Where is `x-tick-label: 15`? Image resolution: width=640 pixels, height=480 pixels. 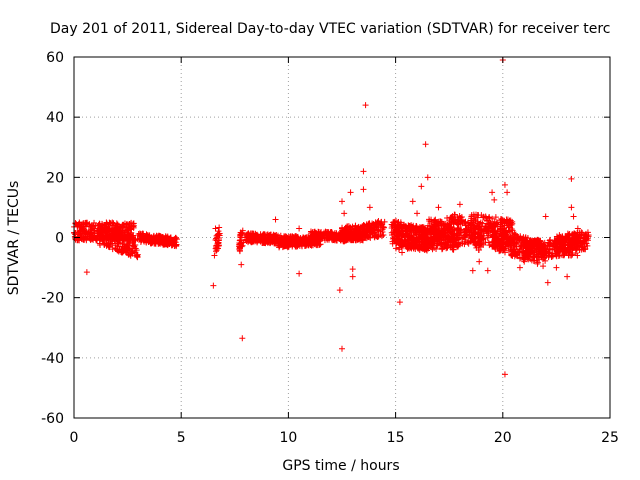
x-tick-label: 15 is located at coordinates (396, 438).